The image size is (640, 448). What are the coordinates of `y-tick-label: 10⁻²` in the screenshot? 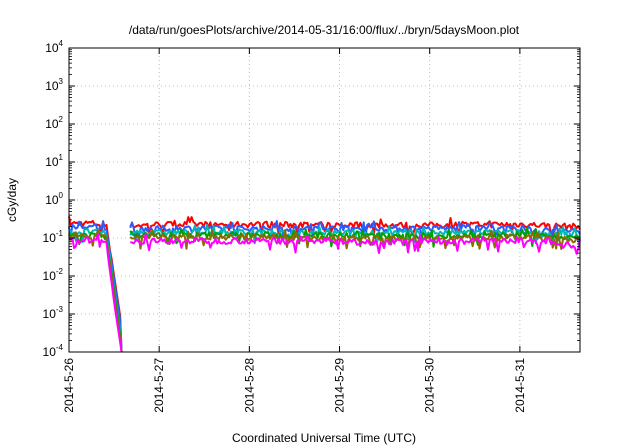 It's located at (53, 275).